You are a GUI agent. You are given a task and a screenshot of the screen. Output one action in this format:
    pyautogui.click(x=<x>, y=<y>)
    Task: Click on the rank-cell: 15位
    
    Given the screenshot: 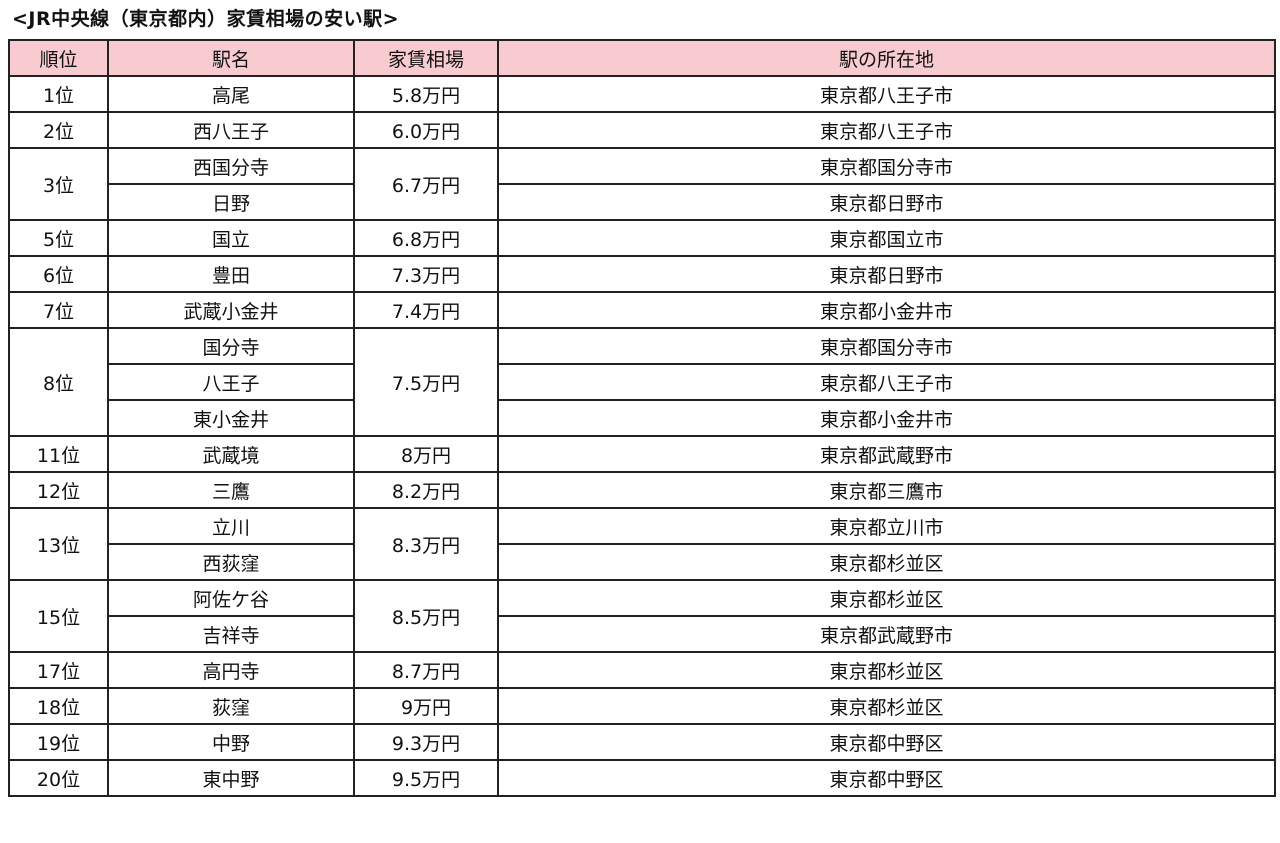 What is the action you would take?
    pyautogui.click(x=58, y=616)
    